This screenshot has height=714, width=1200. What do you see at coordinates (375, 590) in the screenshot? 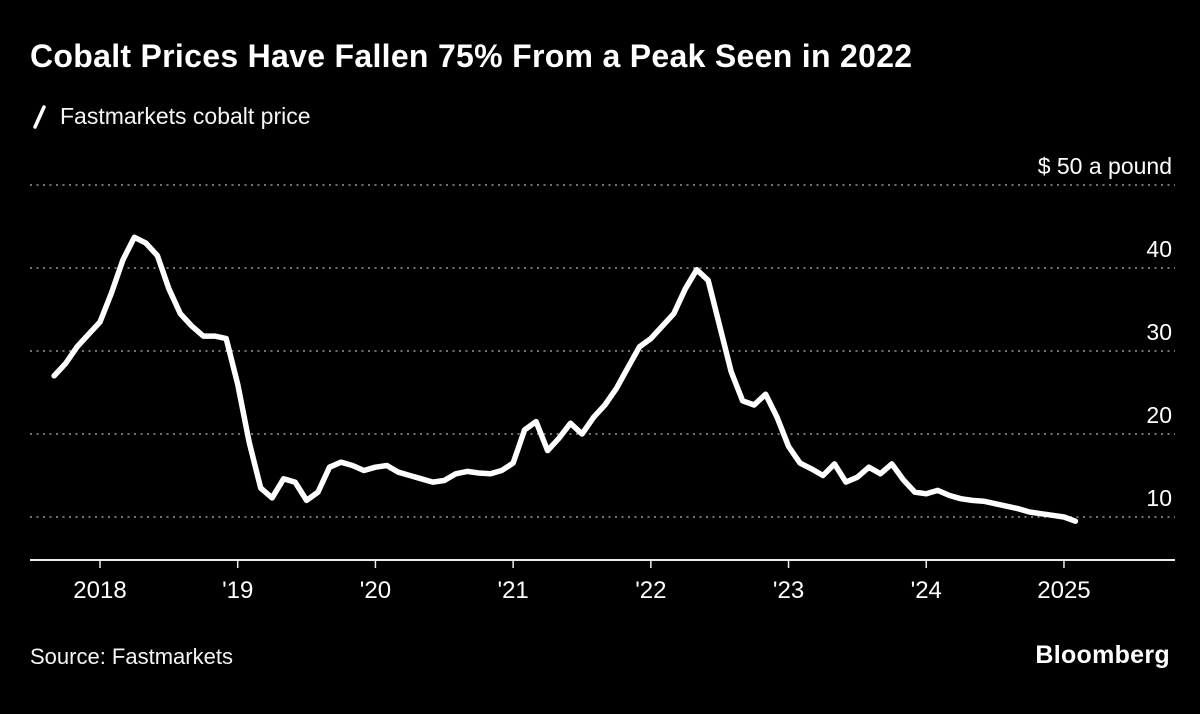
I see `x-axis-tick-label: '20` at bounding box center [375, 590].